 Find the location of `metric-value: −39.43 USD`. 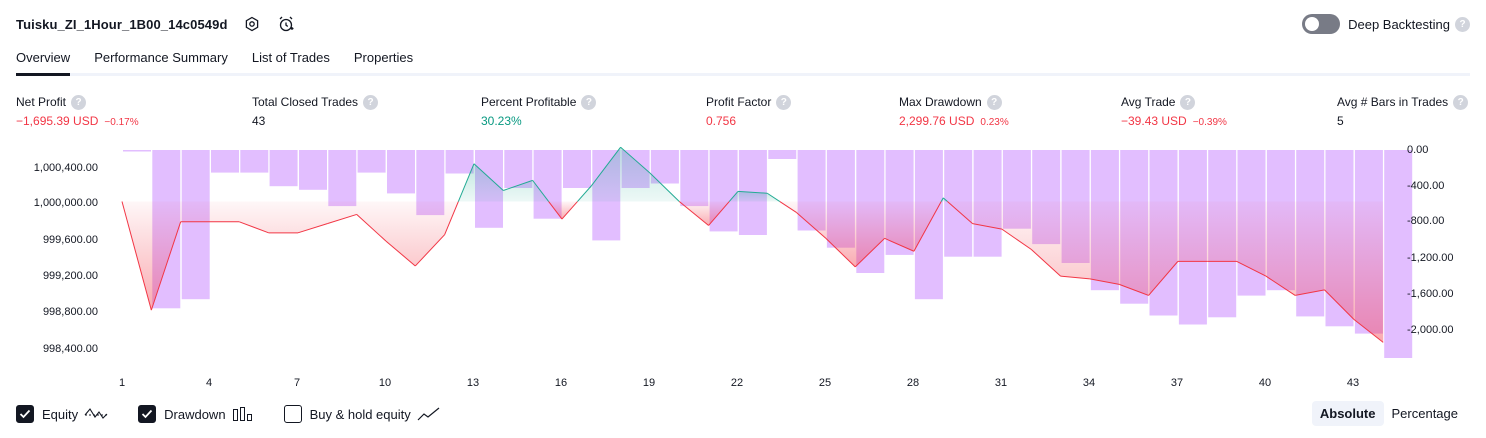

metric-value: −39.43 USD is located at coordinates (1154, 121).